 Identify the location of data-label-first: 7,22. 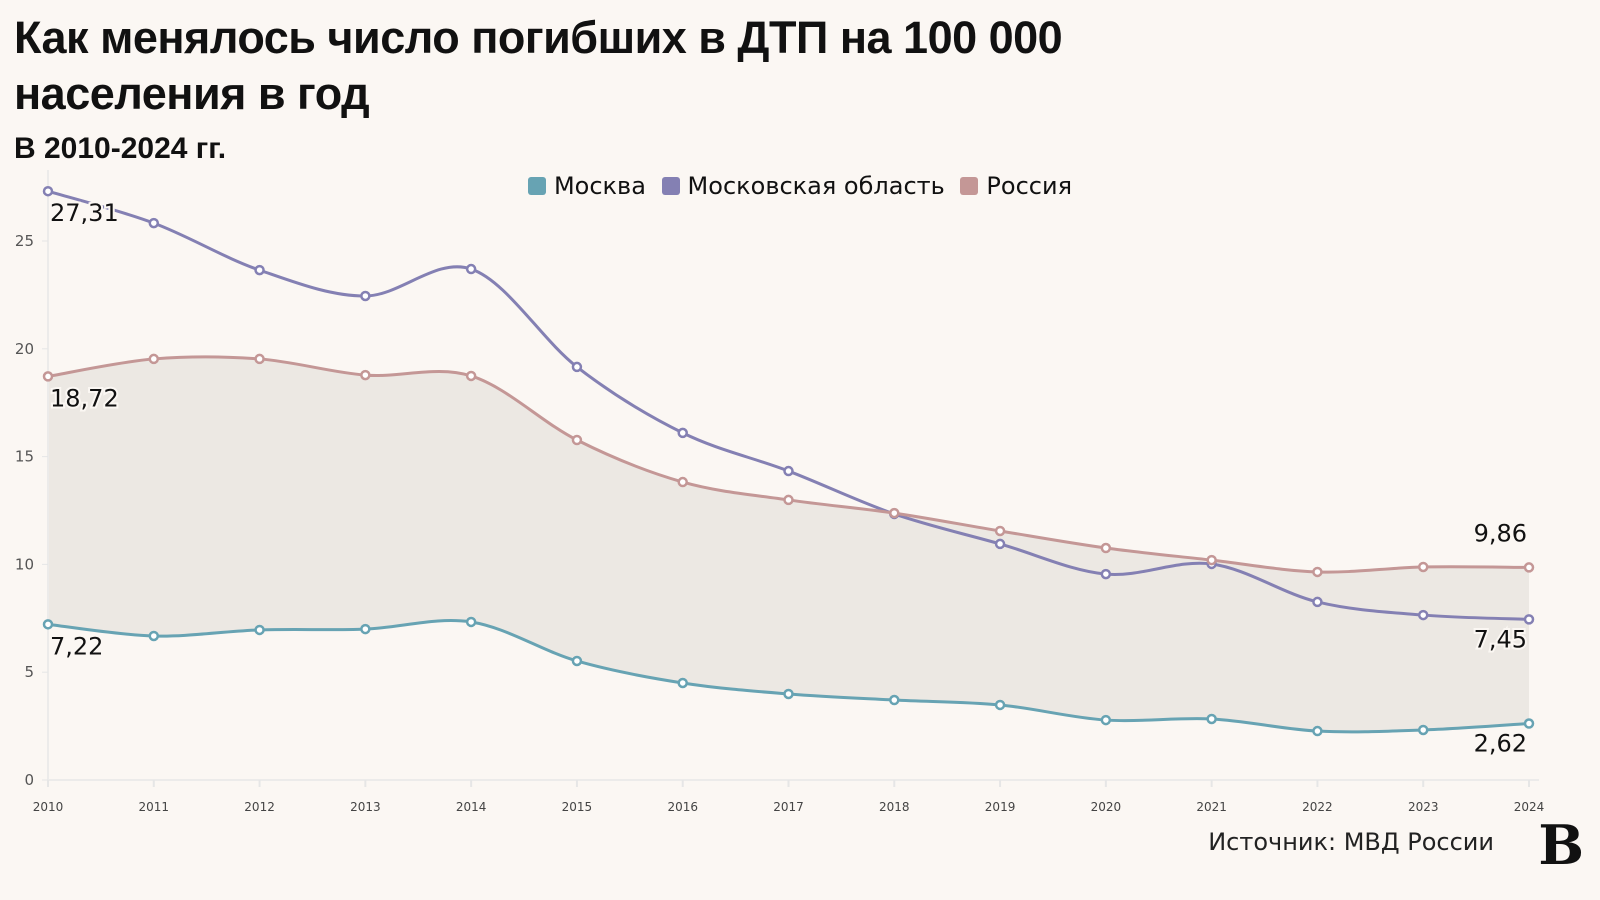
(76, 646).